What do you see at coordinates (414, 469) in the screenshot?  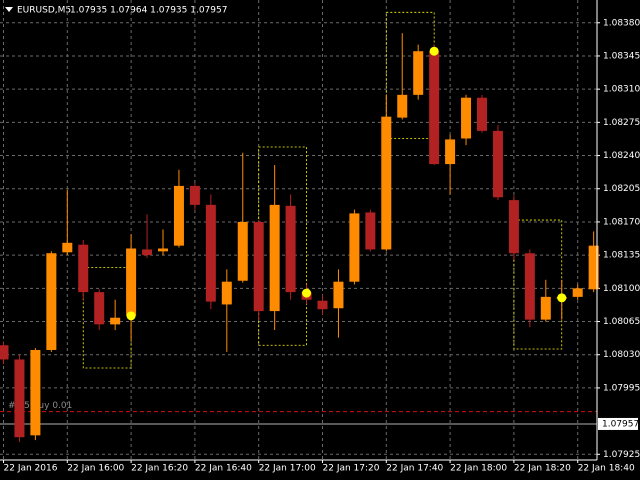 I see `x-tick-label: 22 Jan 17:40` at bounding box center [414, 469].